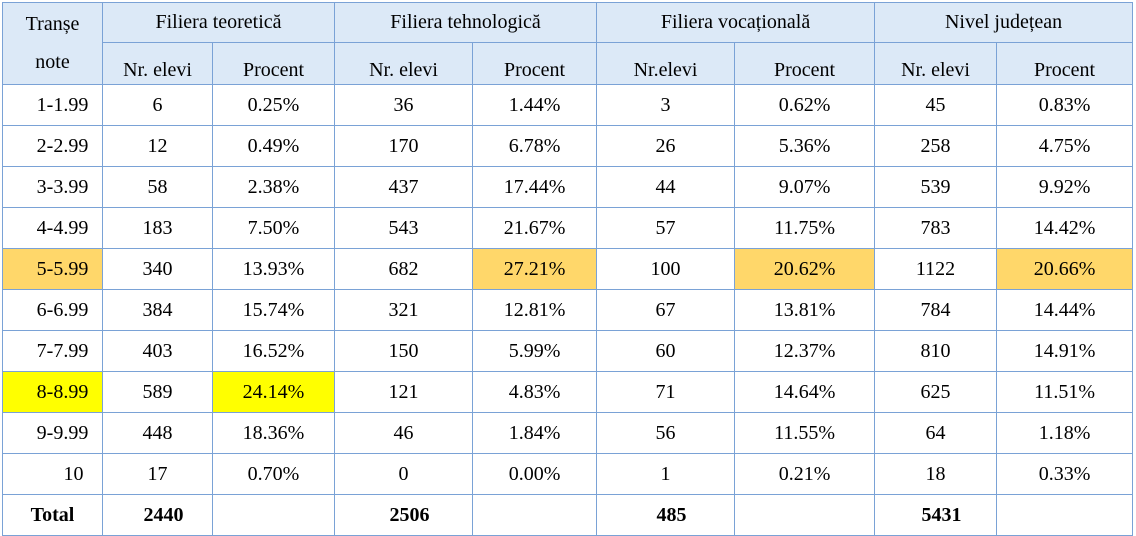 This screenshot has height=536, width=1136. Describe the element at coordinates (1004, 22) in the screenshot. I see `group-header-county: Nivel județean` at that location.